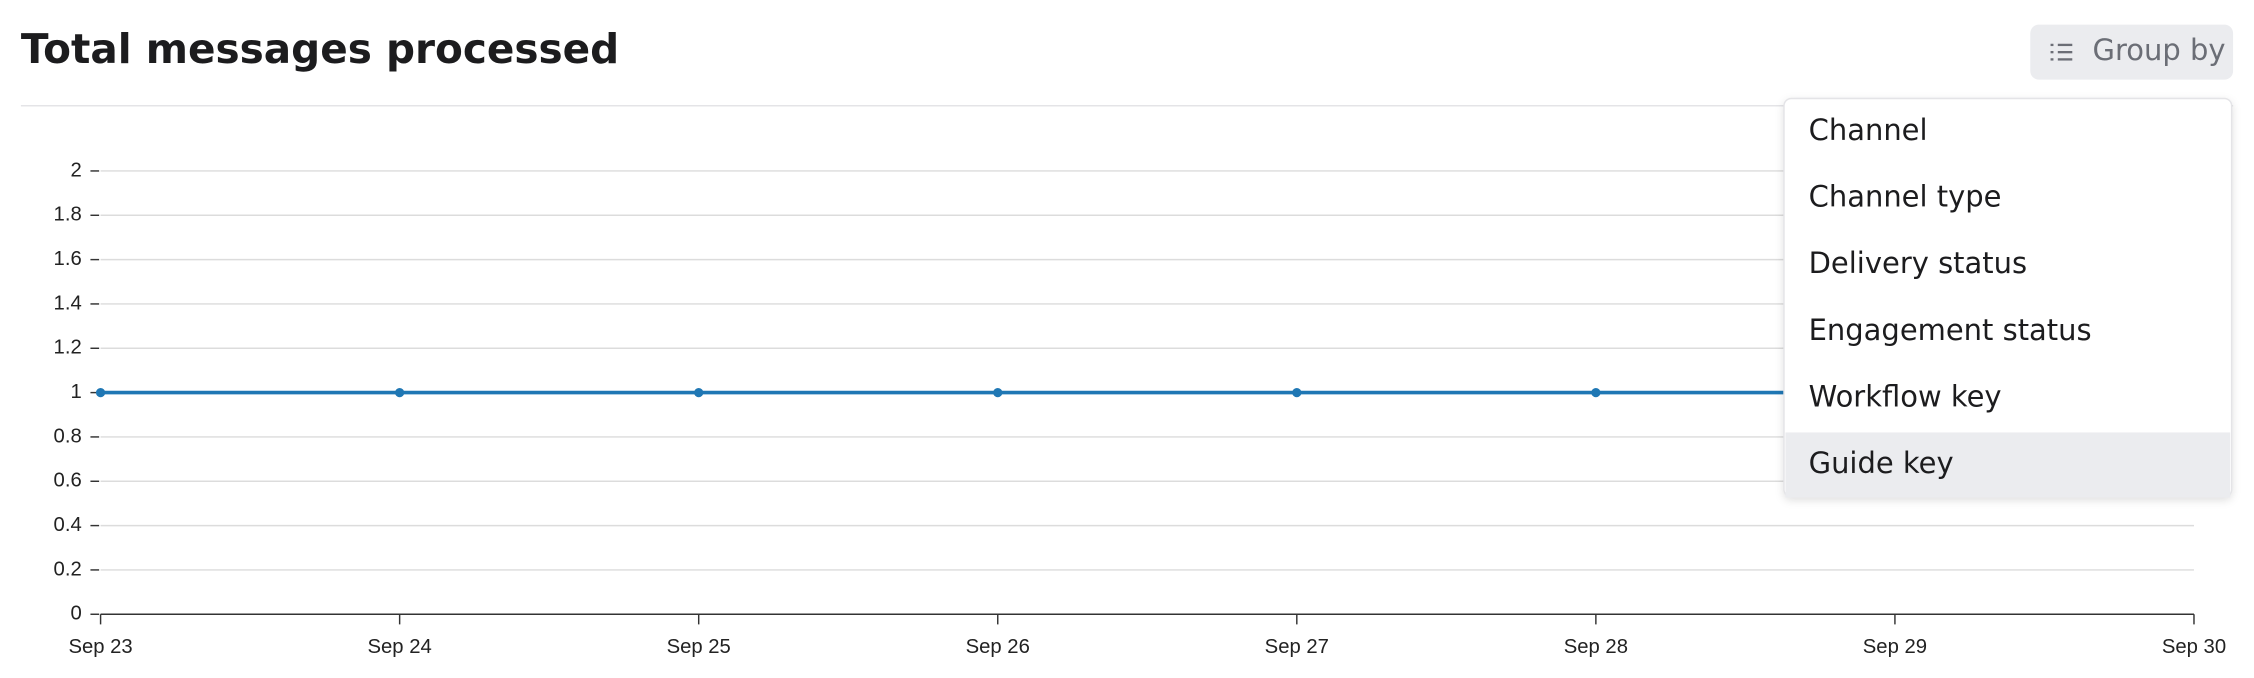  What do you see at coordinates (68, 481) in the screenshot?
I see `y-tick-label: 0.6` at bounding box center [68, 481].